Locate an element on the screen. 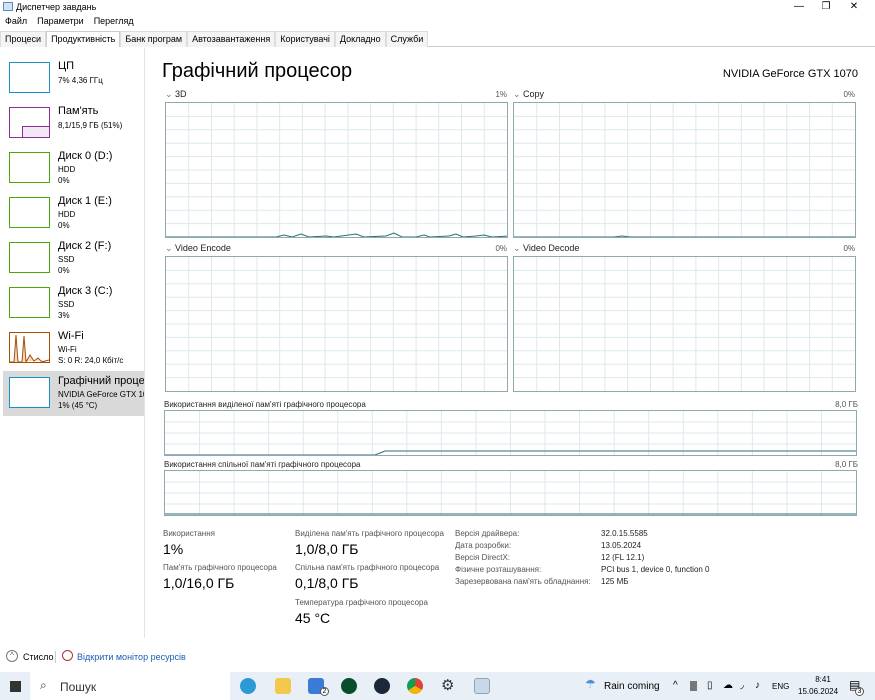  weather-text: Rain coming is located at coordinates (632, 686).